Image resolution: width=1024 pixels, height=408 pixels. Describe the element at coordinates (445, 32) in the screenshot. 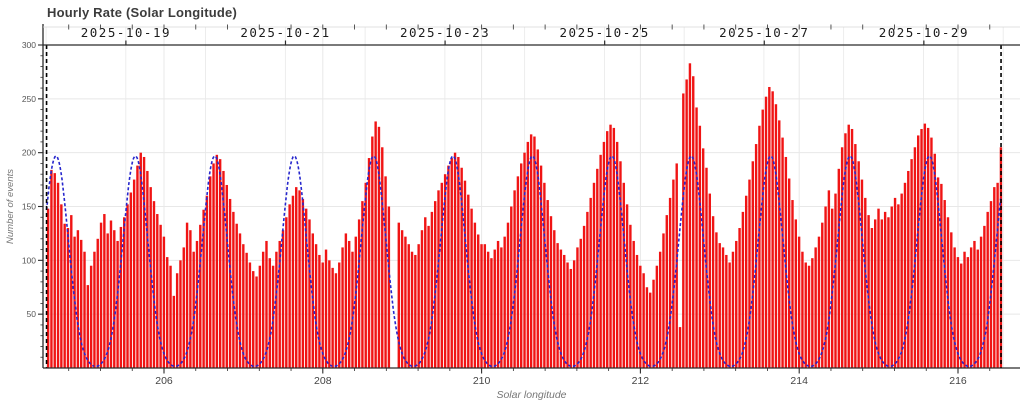

I see `date-label: 2025-10-23` at that location.